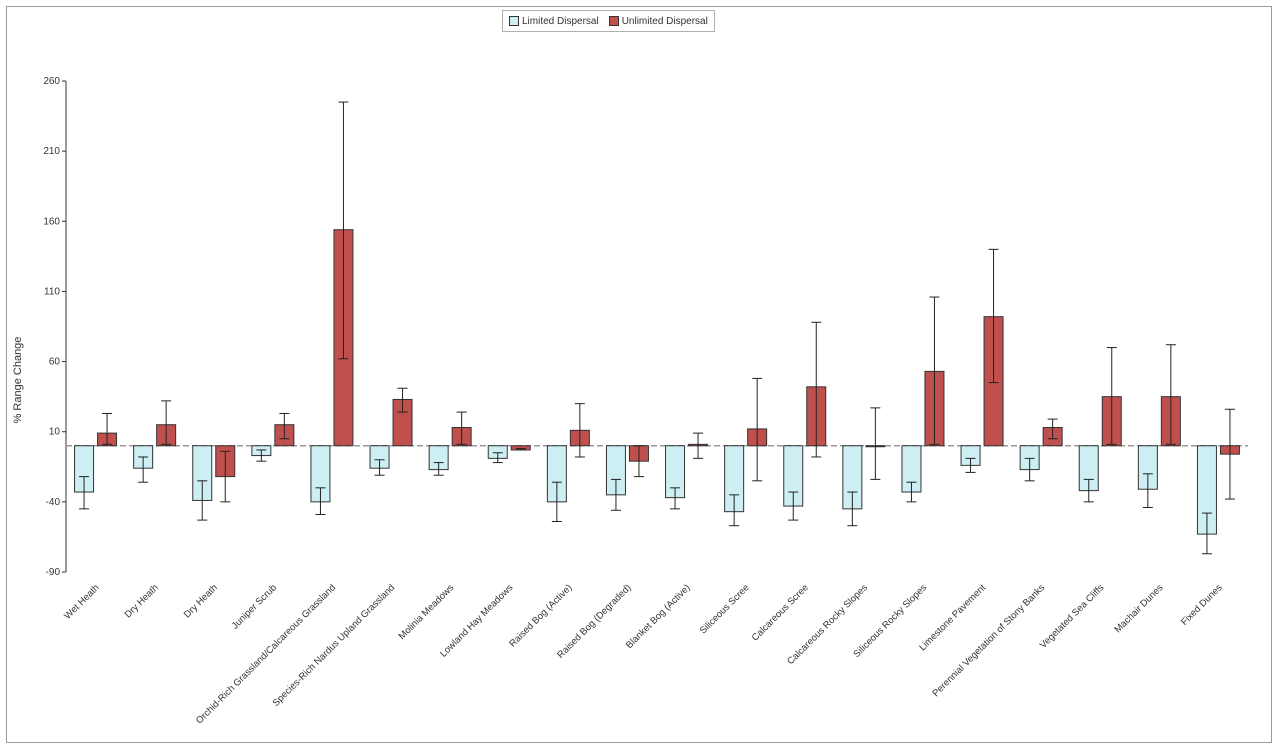  I want to click on legend-item-unlimited: Unlimited Dispersal, so click(658, 21).